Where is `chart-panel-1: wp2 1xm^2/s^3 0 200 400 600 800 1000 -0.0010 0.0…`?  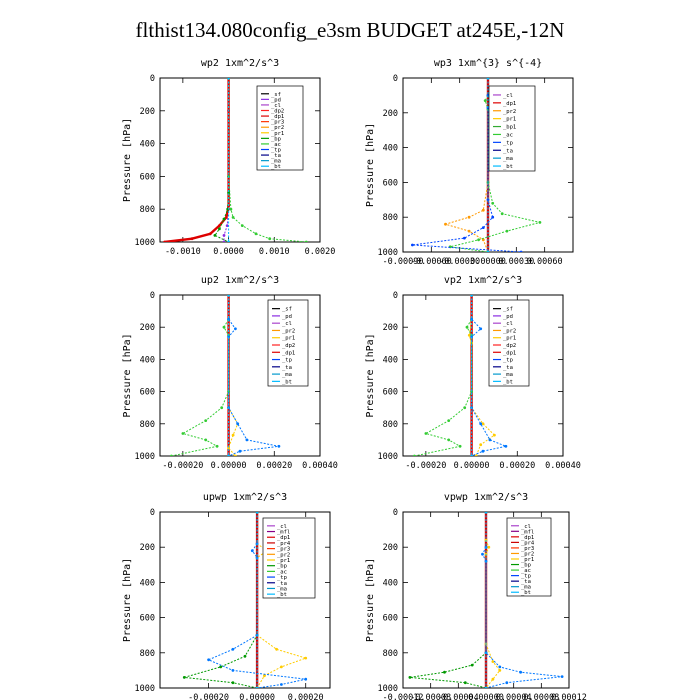
chart-panel-1: wp2 1xm^2/s^3 0 200 400 600 800 1000 -0.0010 0.0… is located at coordinates (228, 157).